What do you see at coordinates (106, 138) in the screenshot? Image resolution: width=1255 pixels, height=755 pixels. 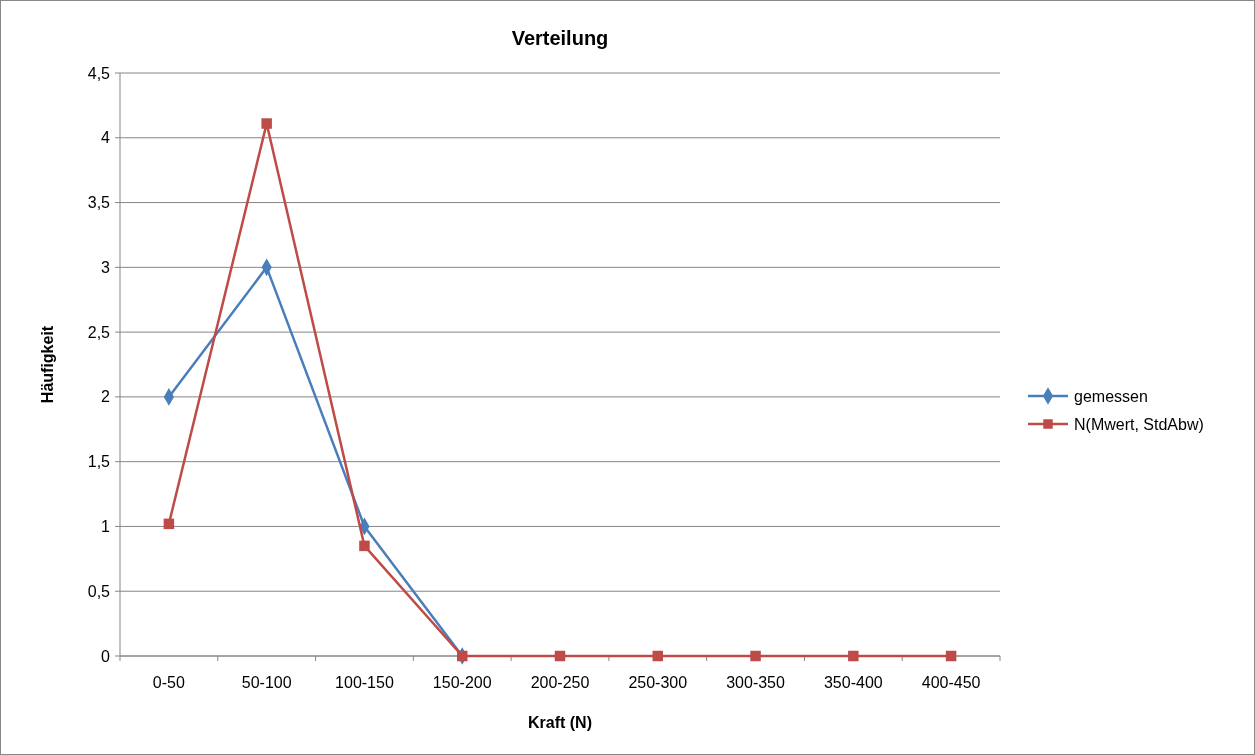 I see `y-tick-label: 4` at bounding box center [106, 138].